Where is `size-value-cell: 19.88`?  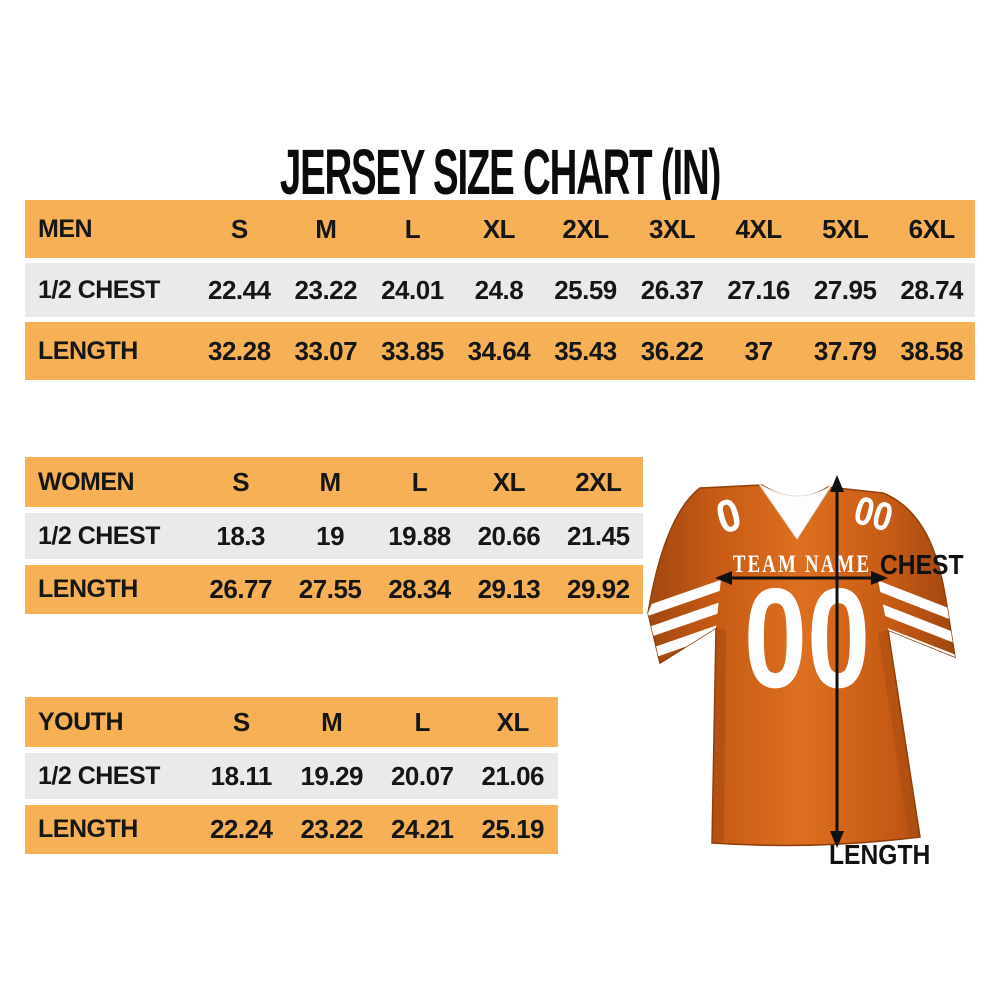
size-value-cell: 19.88 is located at coordinates (419, 535).